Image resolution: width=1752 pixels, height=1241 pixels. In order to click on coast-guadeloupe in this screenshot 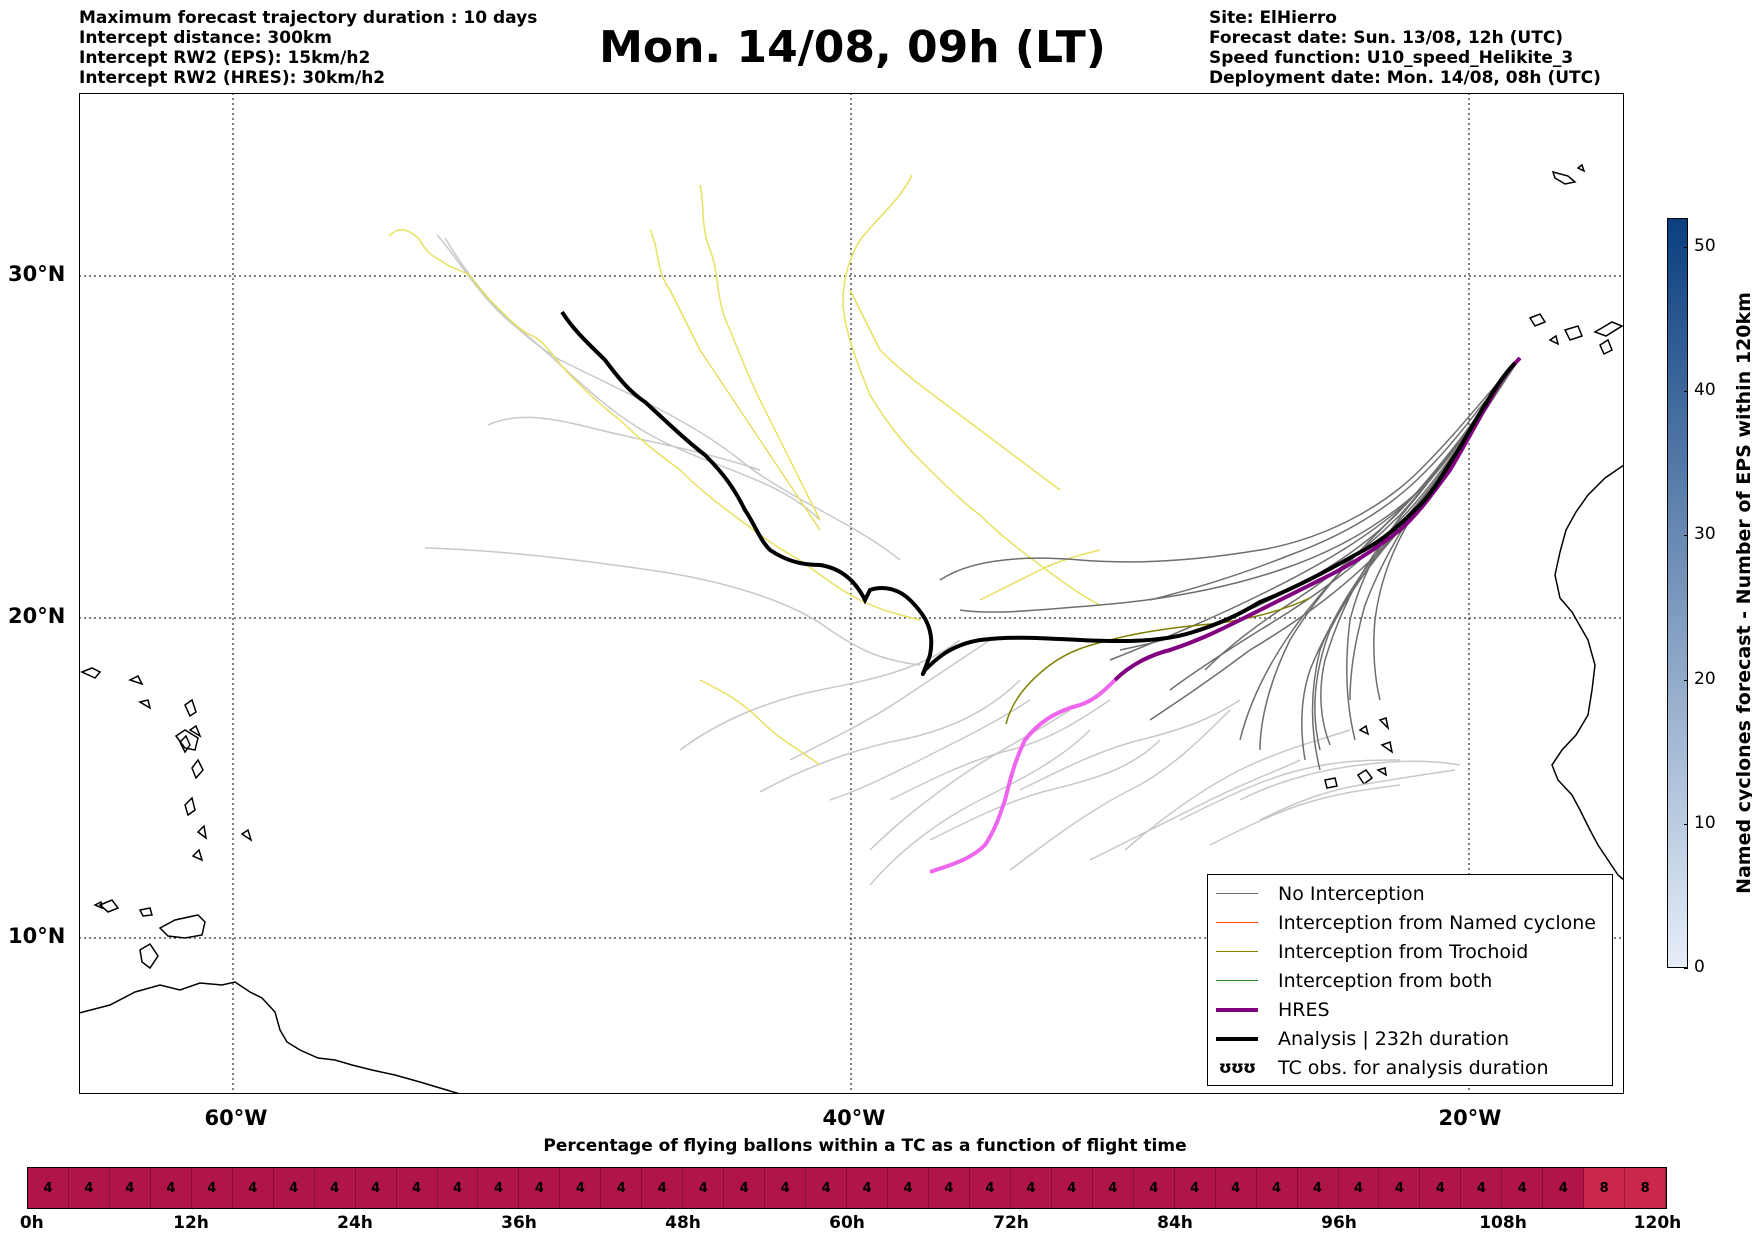, I will do `click(186, 740)`.